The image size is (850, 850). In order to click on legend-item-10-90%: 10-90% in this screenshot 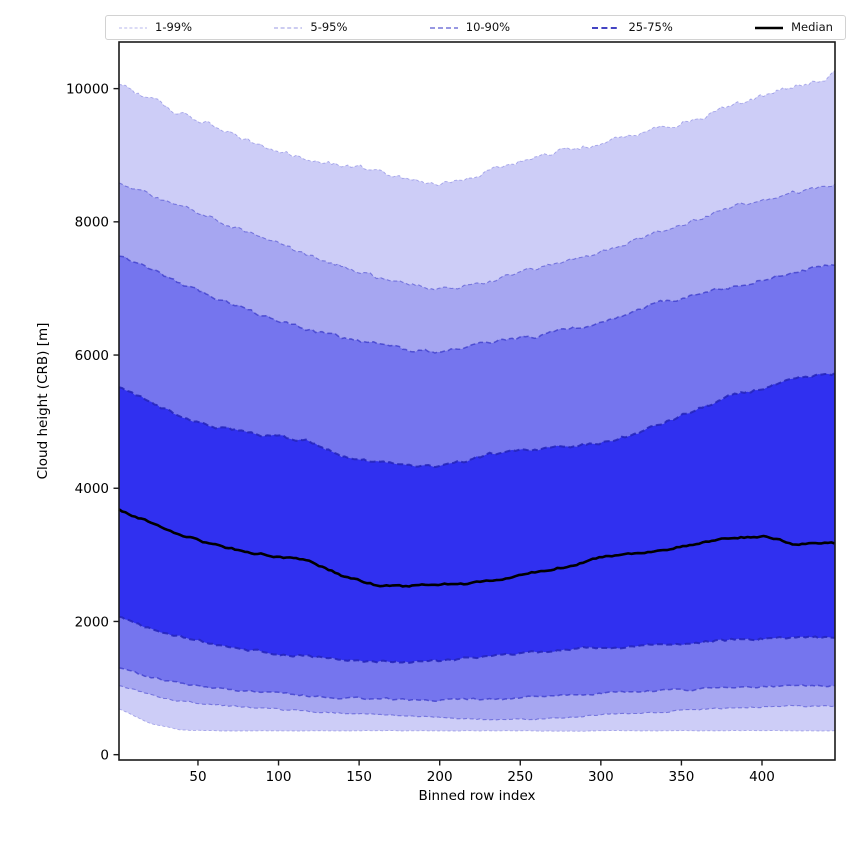, I will do `click(470, 26)`.